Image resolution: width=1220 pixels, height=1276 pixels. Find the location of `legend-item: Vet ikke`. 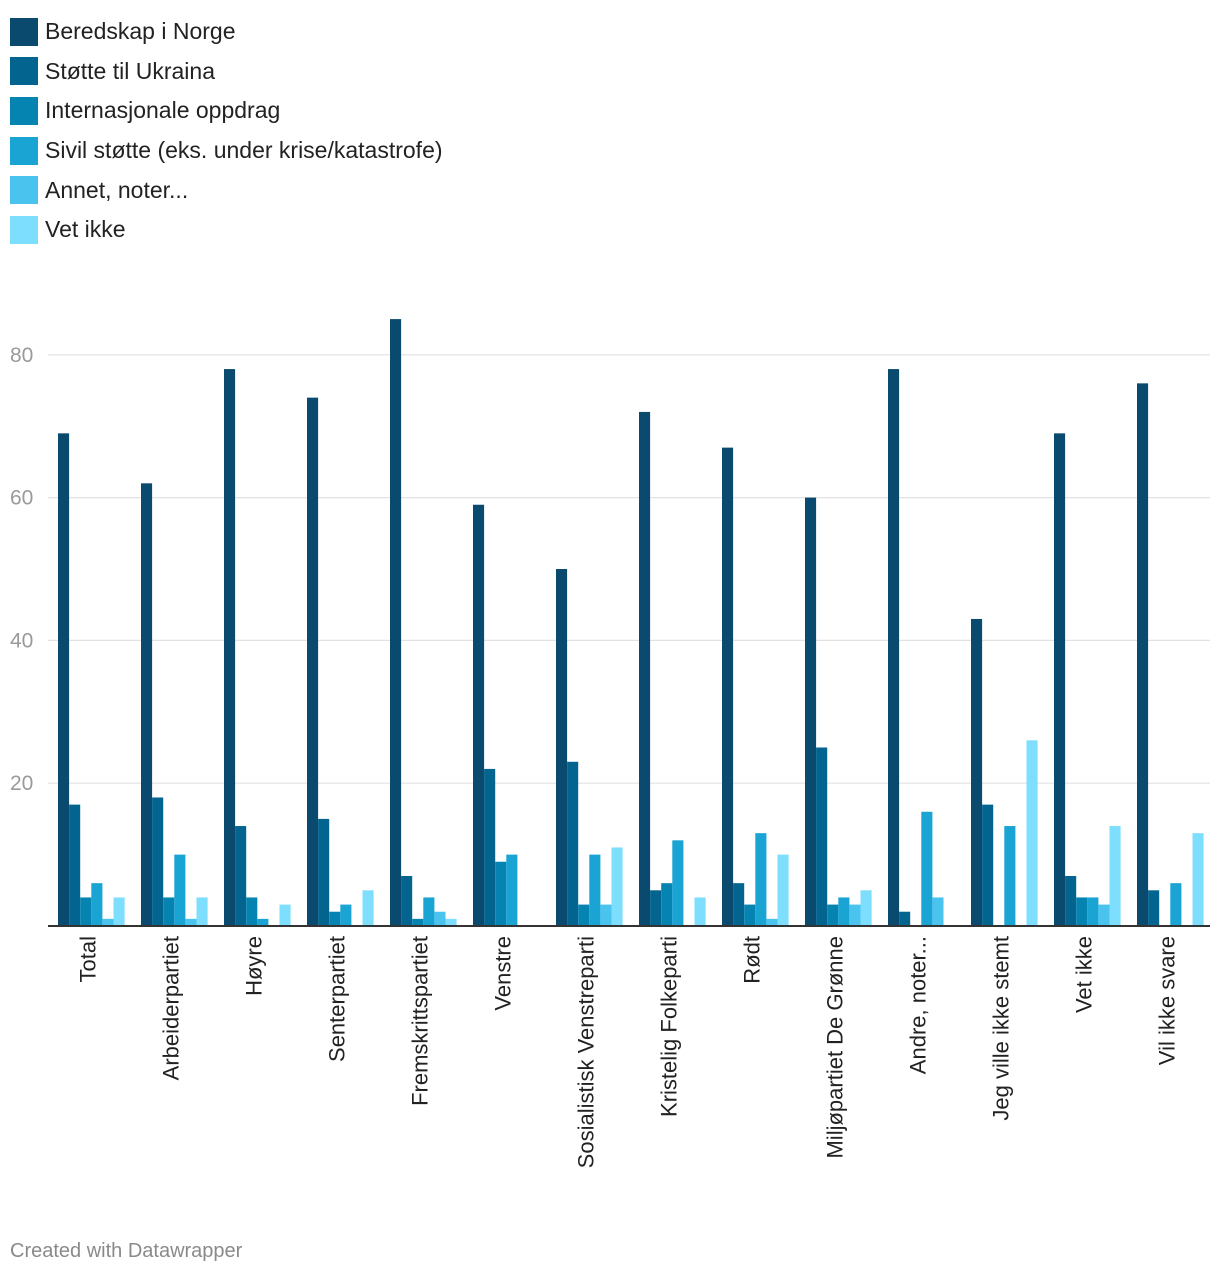

legend-item: Vet ikke is located at coordinates (226, 230).